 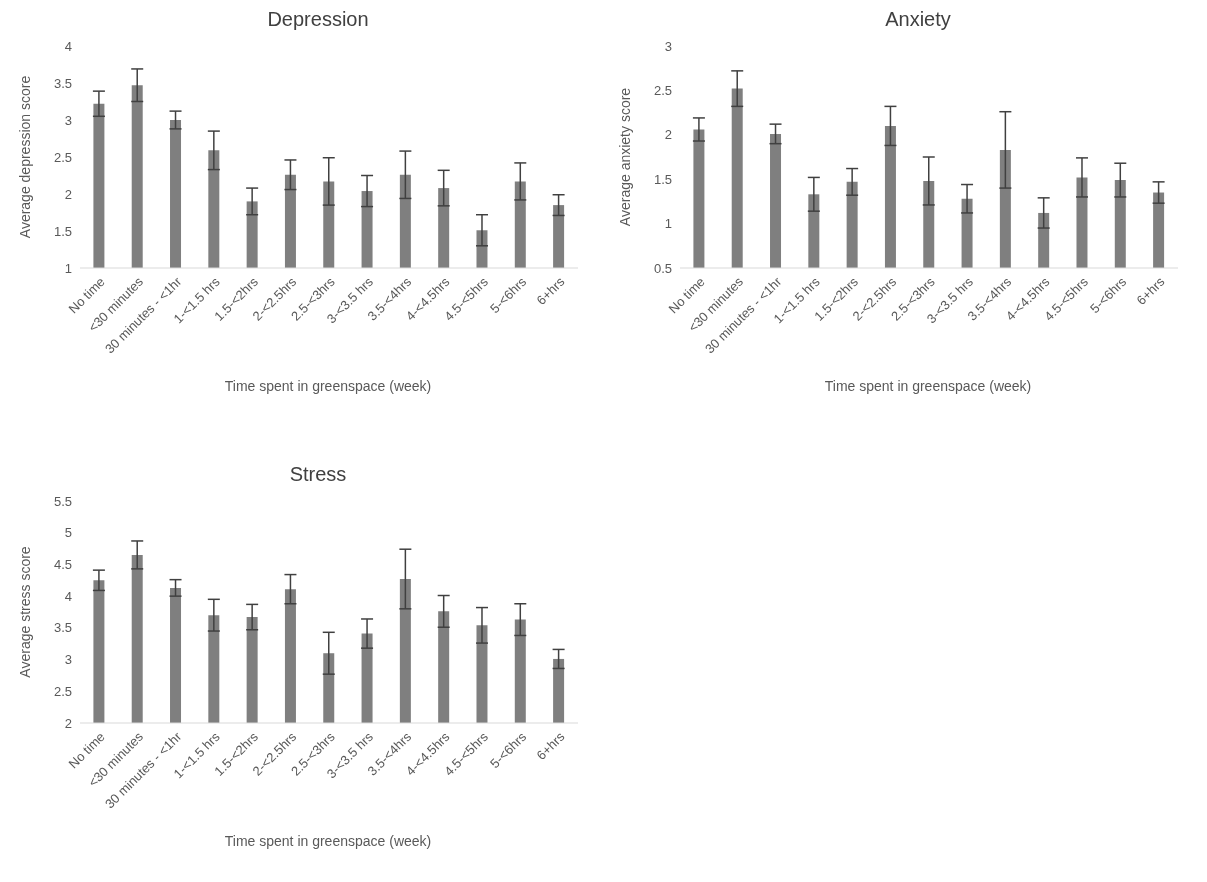 I want to click on y-axis-title: Average stress score, so click(x=24, y=612).